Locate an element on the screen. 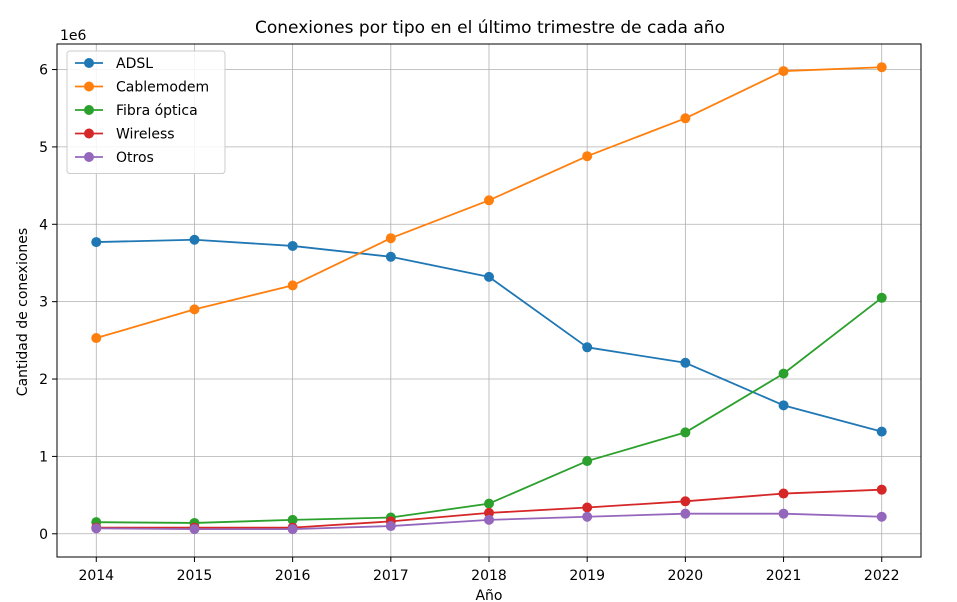 This screenshot has width=957, height=602. legend-item: Otros is located at coordinates (114, 158).